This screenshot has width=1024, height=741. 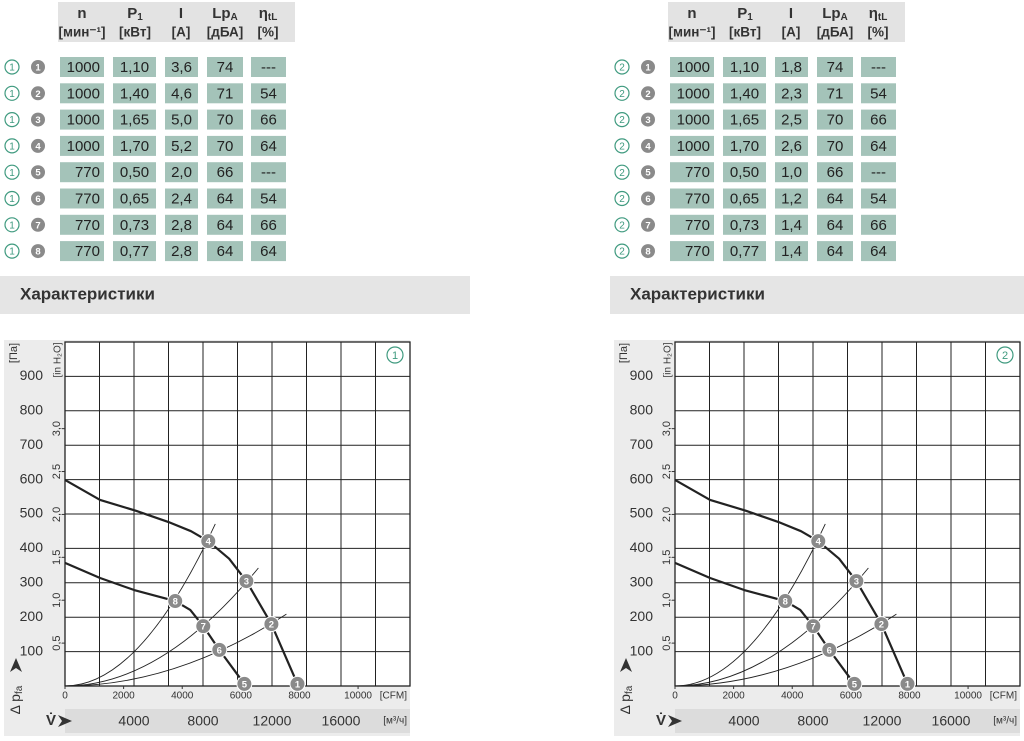 I want to click on x-unit: [CFM], so click(x=393, y=696).